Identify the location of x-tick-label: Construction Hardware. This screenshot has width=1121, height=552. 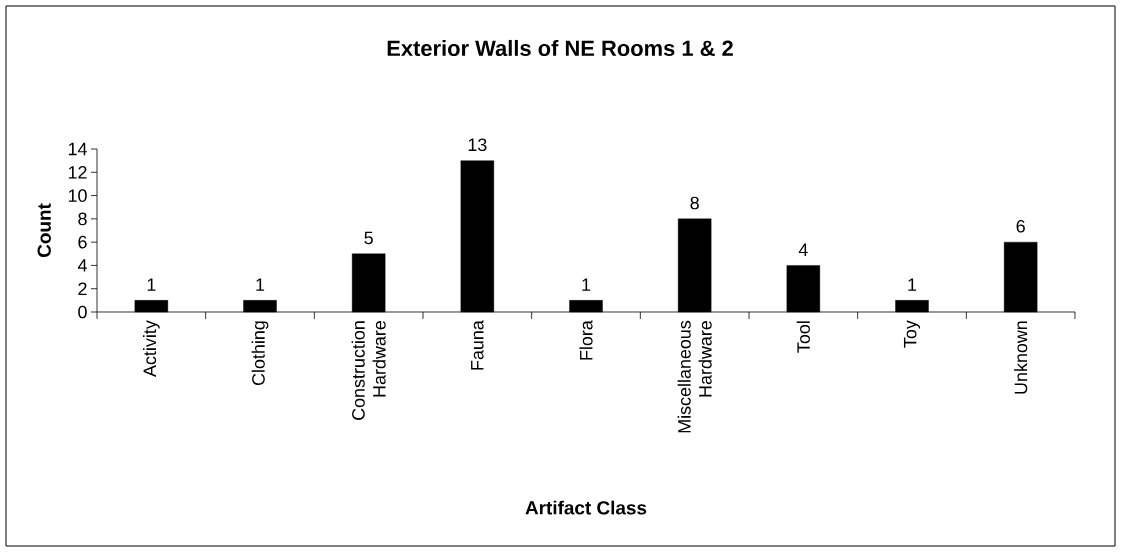
(368, 370).